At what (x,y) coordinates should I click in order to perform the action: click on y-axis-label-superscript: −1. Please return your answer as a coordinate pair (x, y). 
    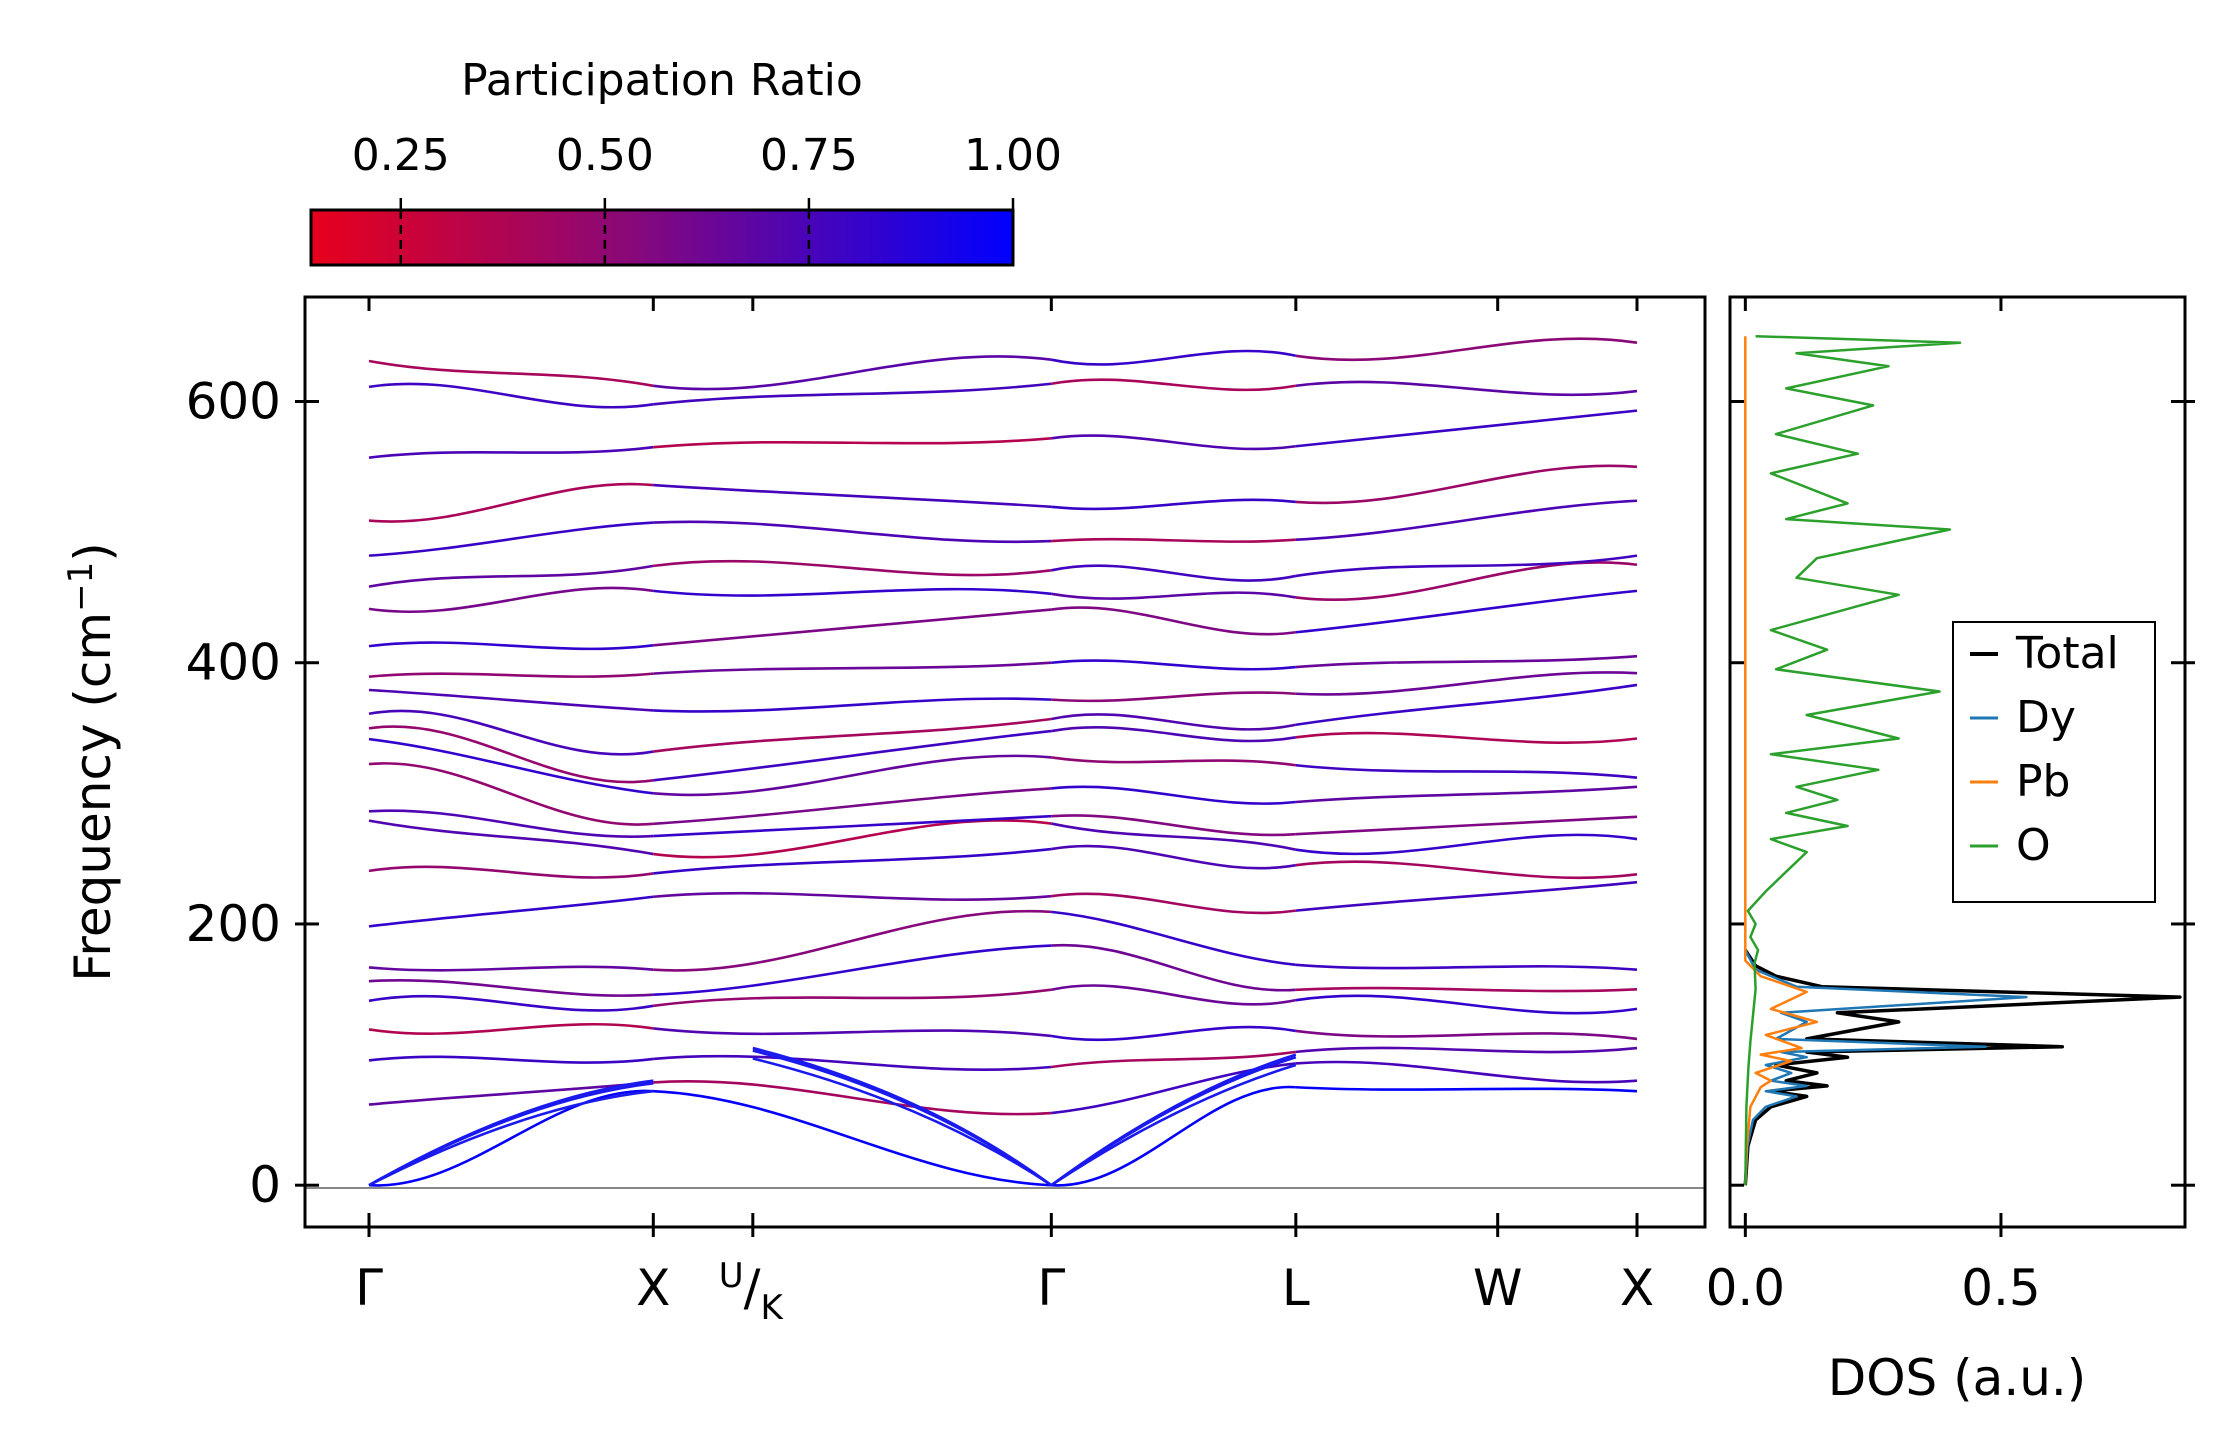
    Looking at the image, I should click on (81, 587).